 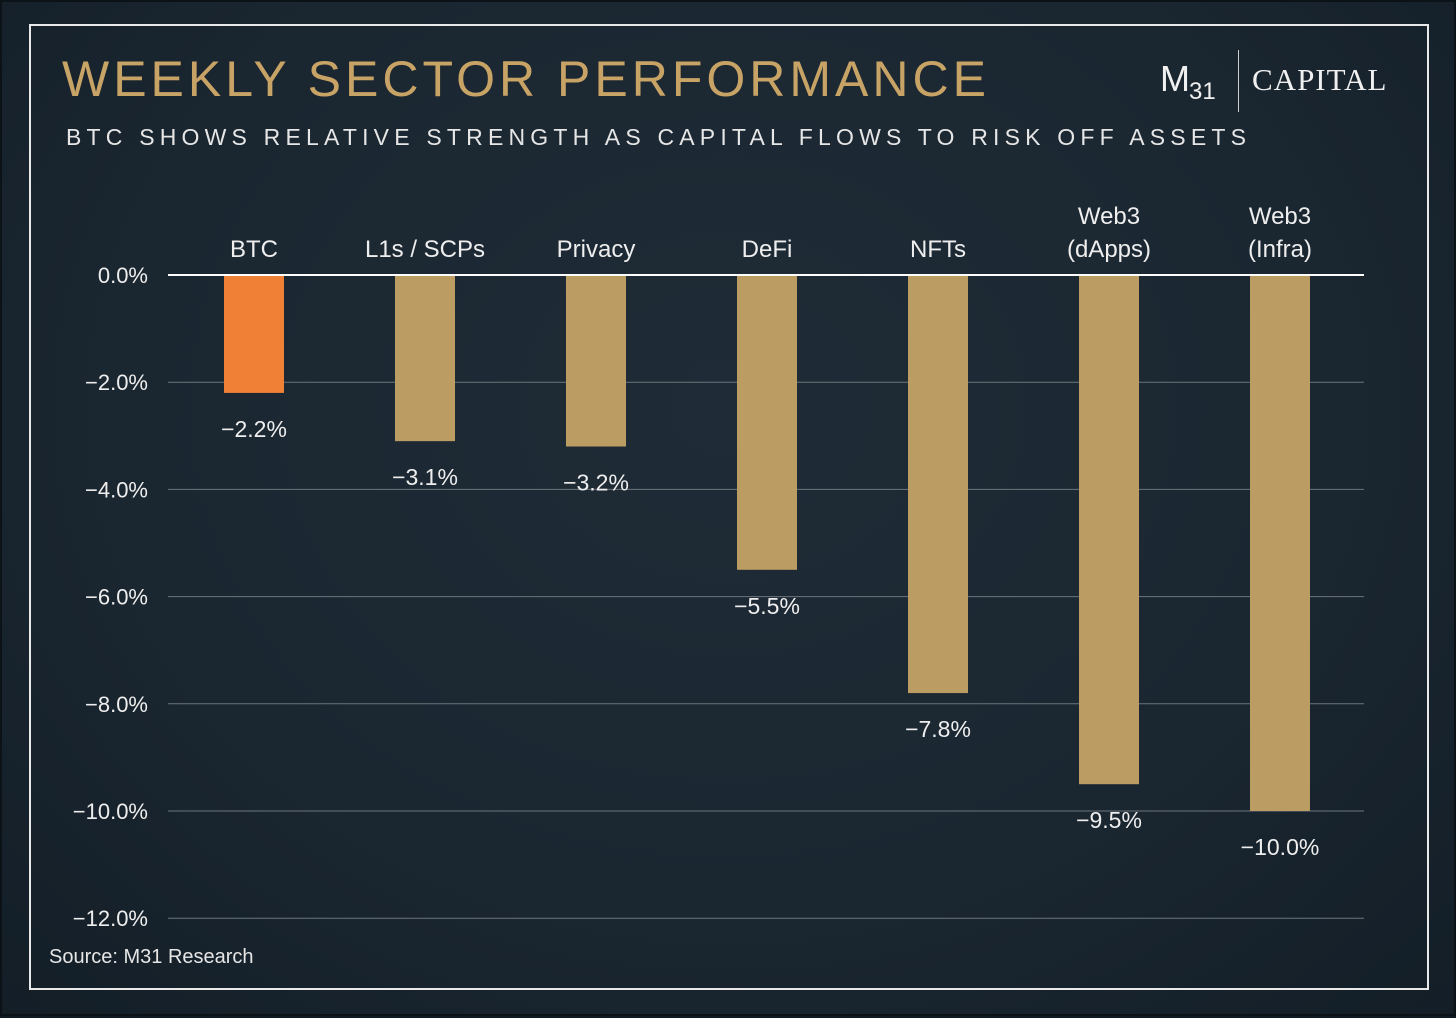 What do you see at coordinates (1280, 249) in the screenshot?
I see `category-label: (Infra)` at bounding box center [1280, 249].